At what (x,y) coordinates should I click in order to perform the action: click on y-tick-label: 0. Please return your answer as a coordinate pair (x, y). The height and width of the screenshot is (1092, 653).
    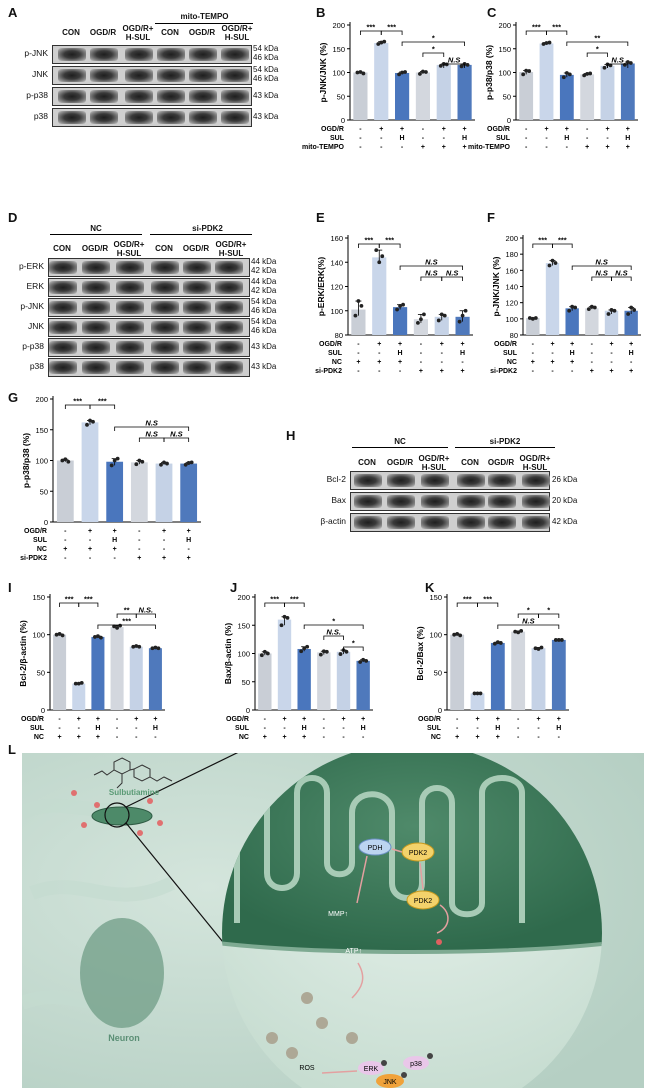
    Looking at the image, I should click on (509, 120).